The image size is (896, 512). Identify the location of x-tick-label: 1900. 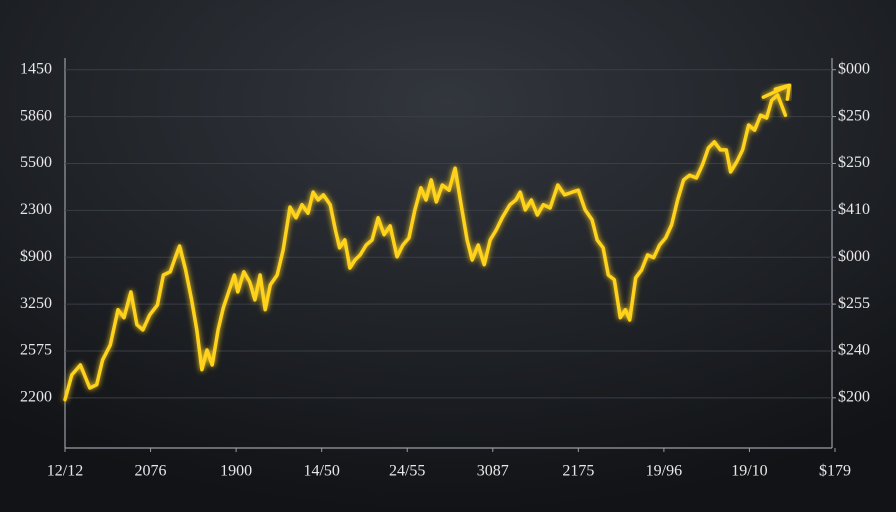
(236, 471).